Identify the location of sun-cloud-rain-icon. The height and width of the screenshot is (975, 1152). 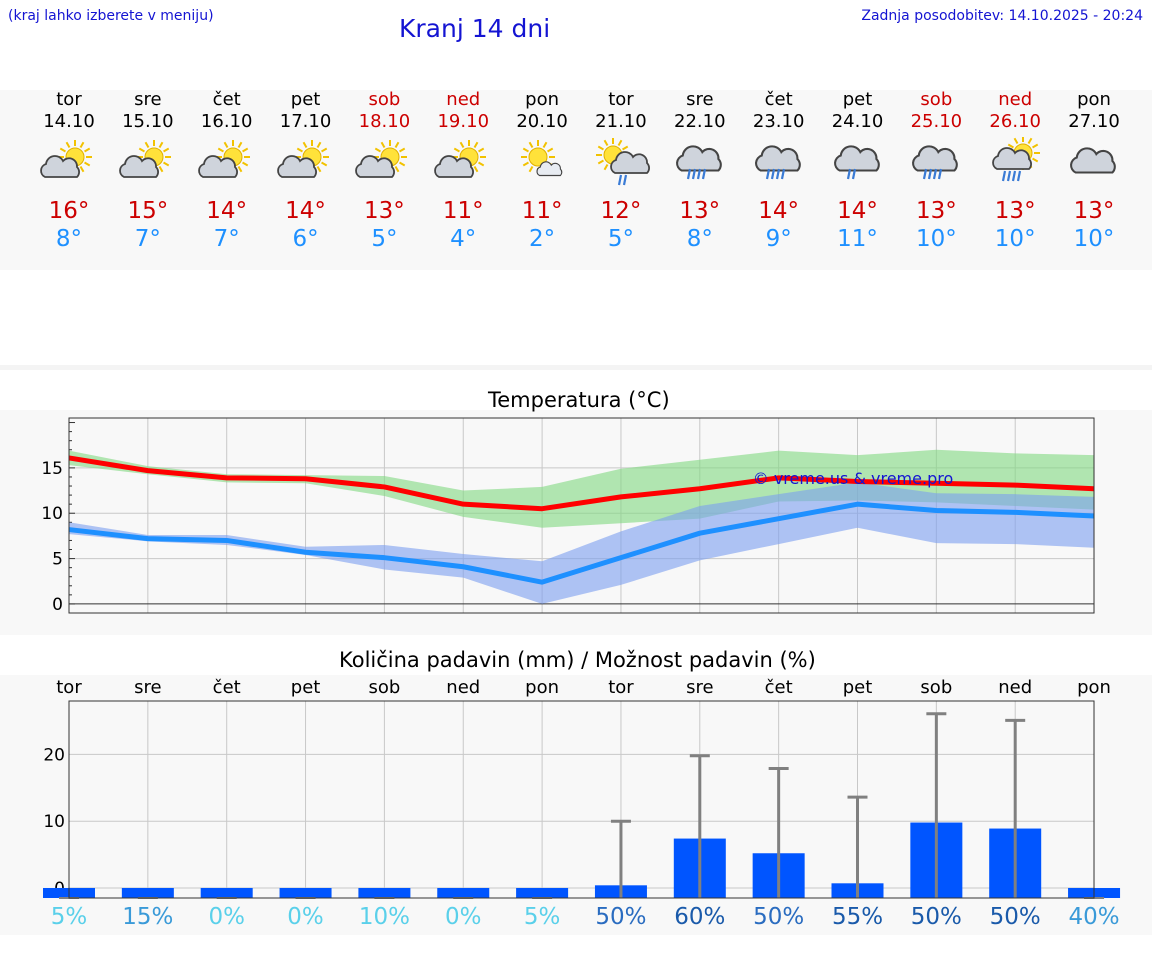
(622, 162).